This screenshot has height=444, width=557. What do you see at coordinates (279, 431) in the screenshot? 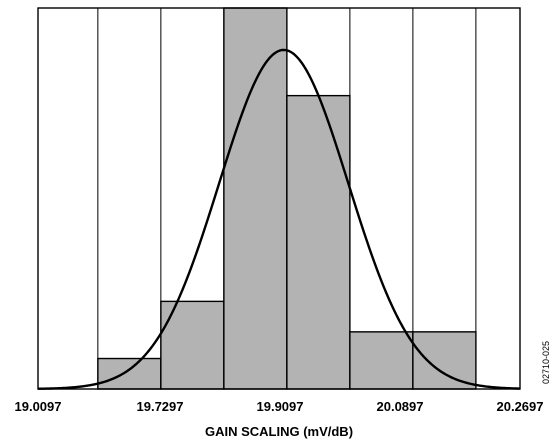
I see `x-axis-title: GAIN SCALING (mV/dB)` at bounding box center [279, 431].